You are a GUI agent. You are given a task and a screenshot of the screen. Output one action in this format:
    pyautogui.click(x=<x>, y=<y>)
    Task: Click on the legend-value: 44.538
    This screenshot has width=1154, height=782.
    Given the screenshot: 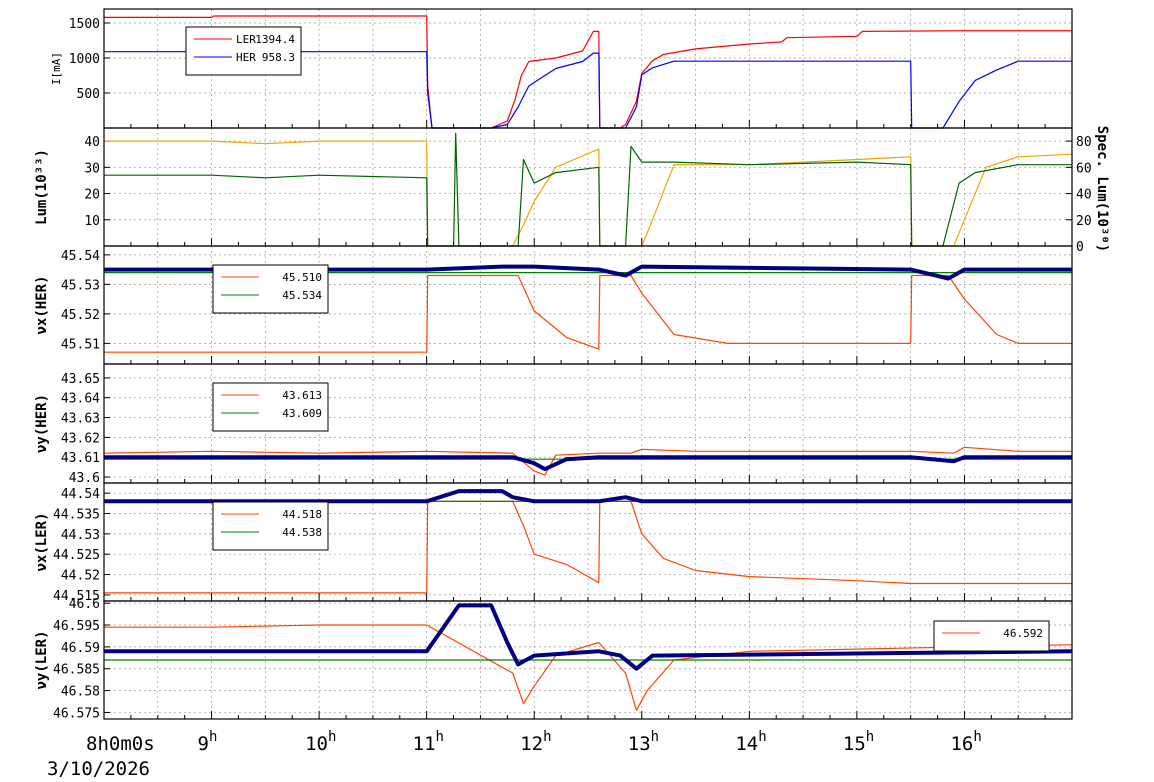 What is the action you would take?
    pyautogui.click(x=302, y=532)
    